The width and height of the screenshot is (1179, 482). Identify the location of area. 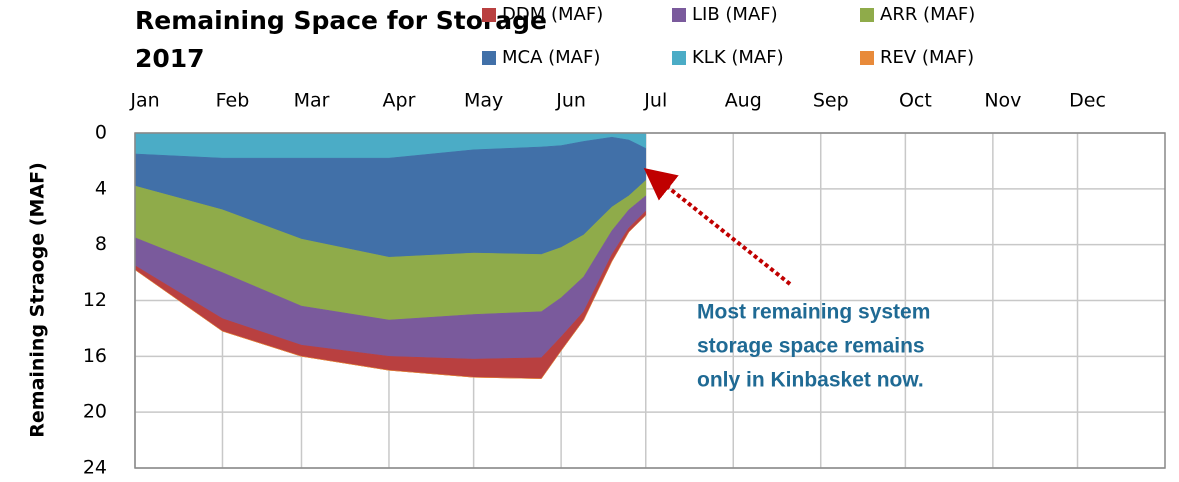
(390, 297).